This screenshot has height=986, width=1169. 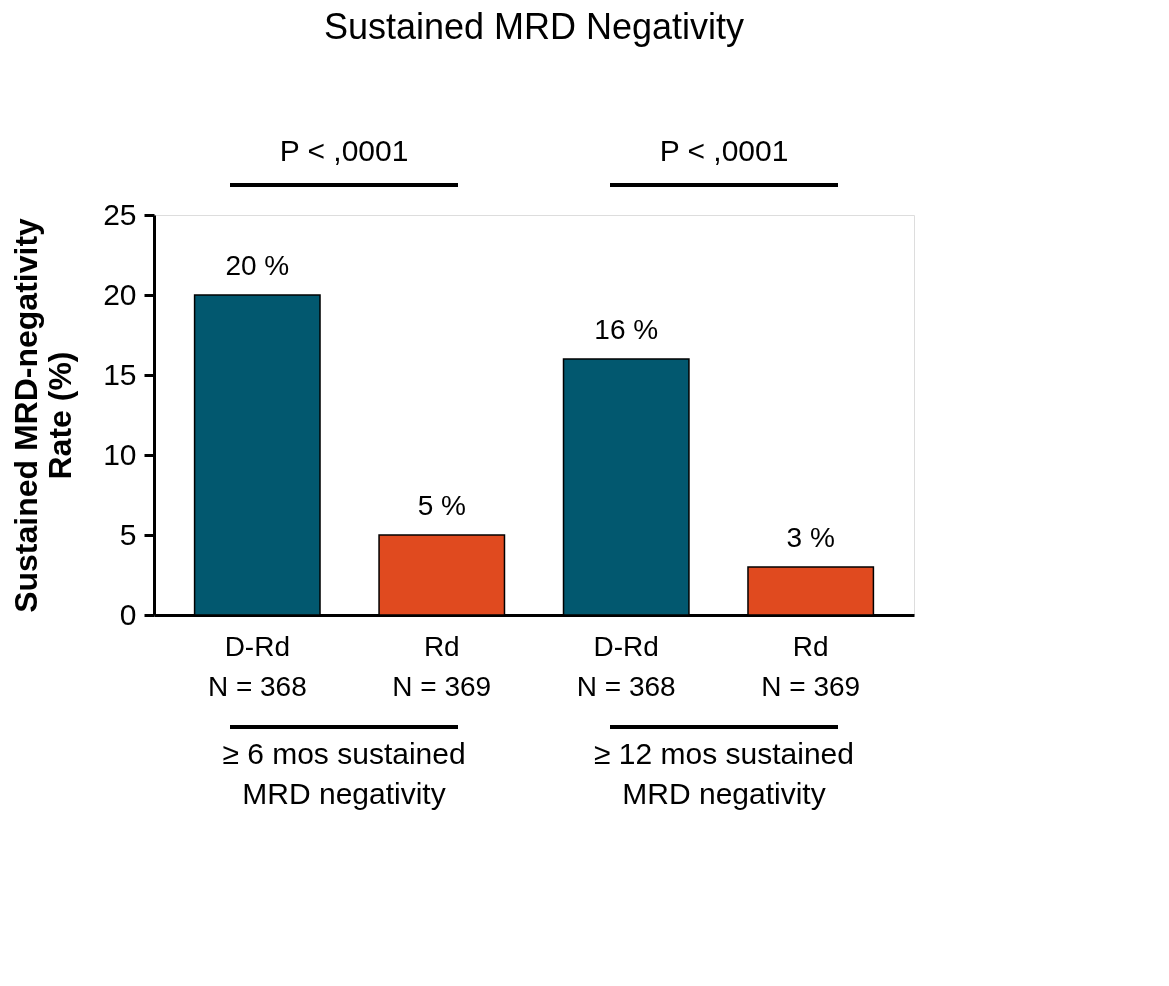 What do you see at coordinates (534, 26) in the screenshot?
I see `chart-title: Sustained MRD Negativity` at bounding box center [534, 26].